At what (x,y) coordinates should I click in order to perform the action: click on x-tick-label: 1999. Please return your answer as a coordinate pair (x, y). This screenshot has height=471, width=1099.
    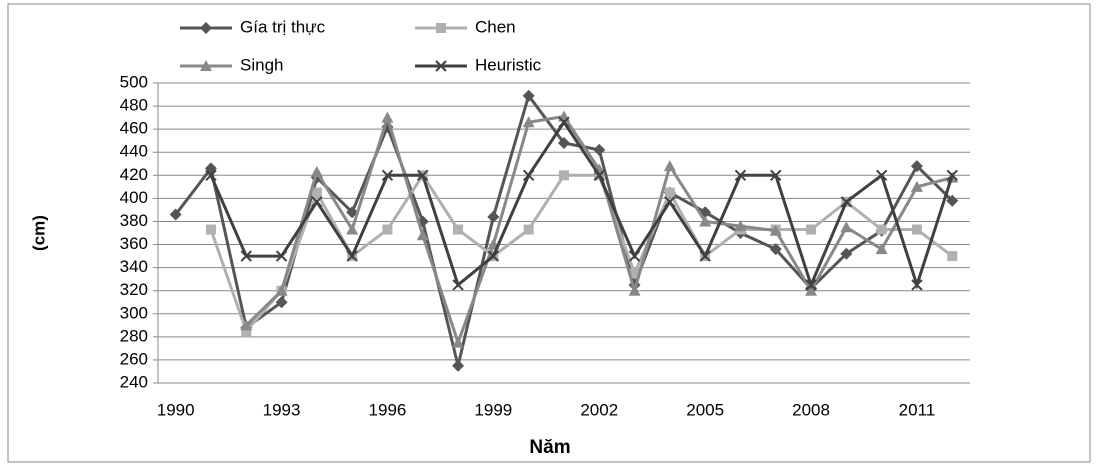
    Looking at the image, I should click on (493, 409).